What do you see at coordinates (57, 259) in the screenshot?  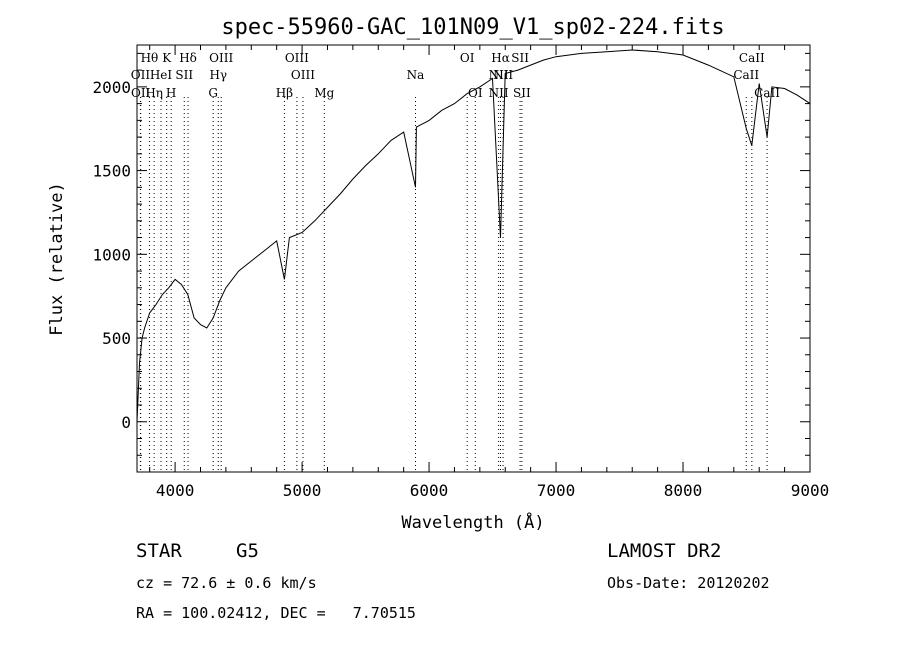 I see `y-axis-label: Flux (relative)` at bounding box center [57, 259].